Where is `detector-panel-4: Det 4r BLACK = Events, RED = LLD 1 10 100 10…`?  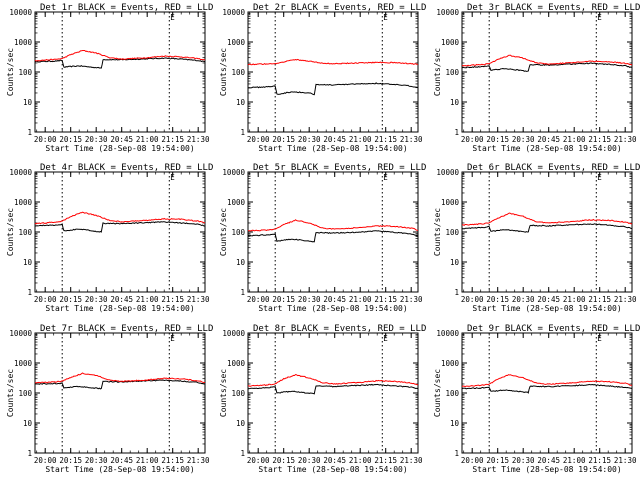 detector-panel-4: Det 4r BLACK = Events, RED = LLD 1 10 100 10… is located at coordinates (109, 238).